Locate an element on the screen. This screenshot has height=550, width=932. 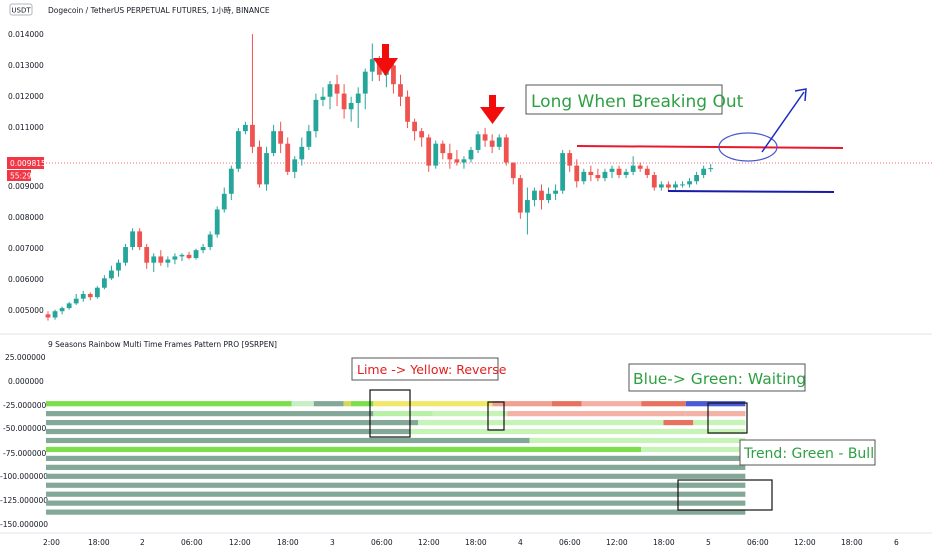
currency-badge: USDT is located at coordinates (21, 9).